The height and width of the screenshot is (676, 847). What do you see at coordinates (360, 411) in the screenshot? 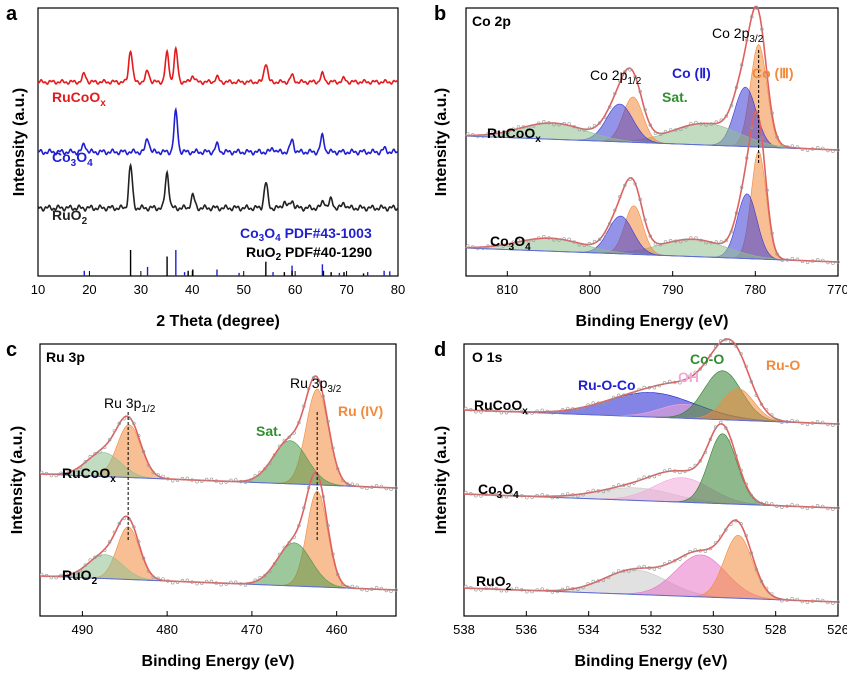
I see `label-ru-iv: Ru (IV)` at bounding box center [360, 411].